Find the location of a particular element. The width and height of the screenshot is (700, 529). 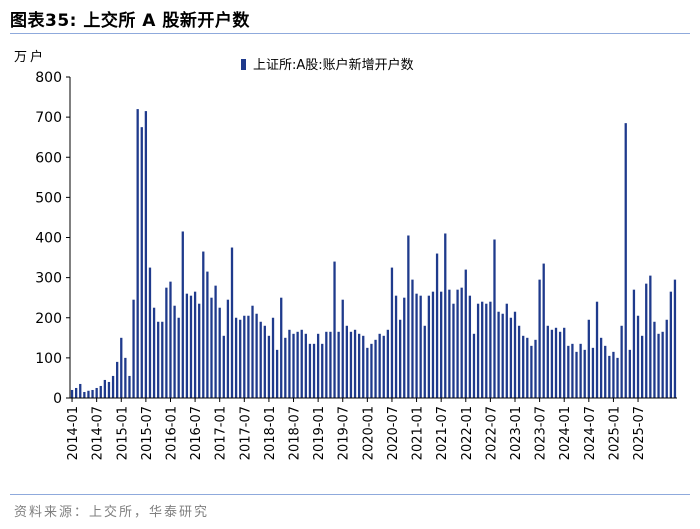

source-note: 资料来源：上交所，华泰研究 is located at coordinates (112, 512).